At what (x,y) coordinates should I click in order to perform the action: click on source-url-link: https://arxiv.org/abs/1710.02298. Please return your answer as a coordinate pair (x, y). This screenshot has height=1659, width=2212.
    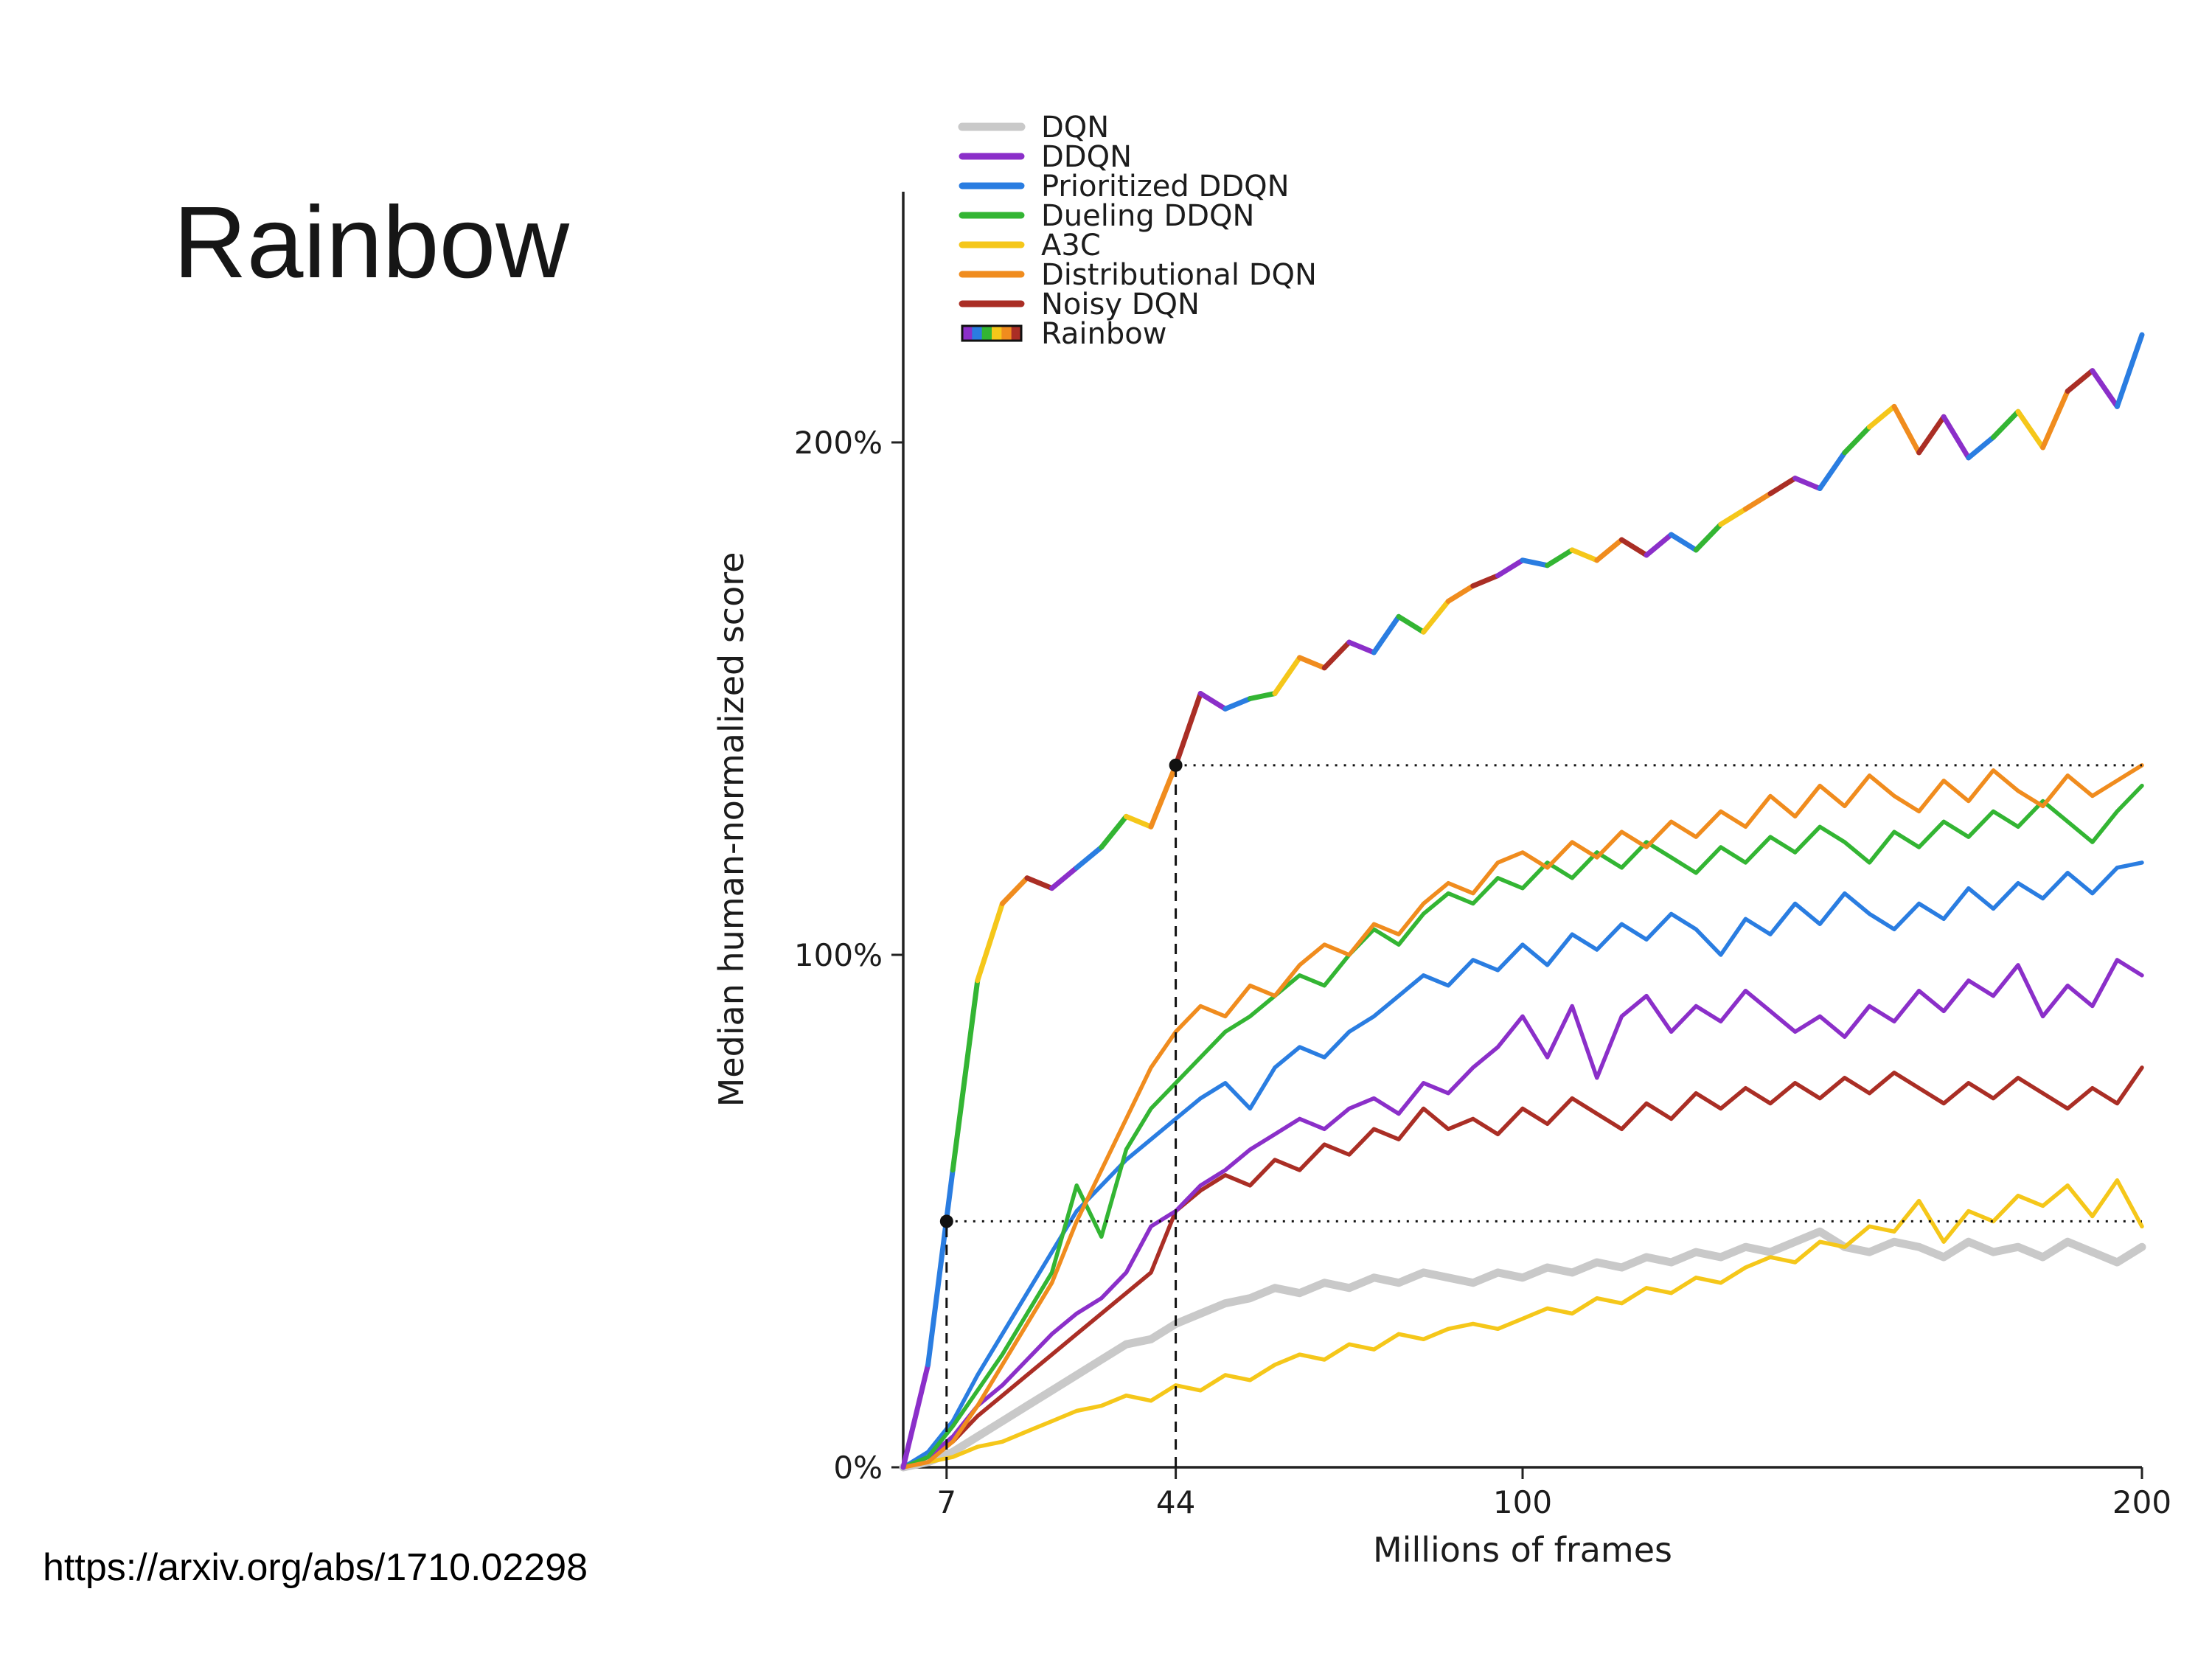
    Looking at the image, I should click on (315, 1567).